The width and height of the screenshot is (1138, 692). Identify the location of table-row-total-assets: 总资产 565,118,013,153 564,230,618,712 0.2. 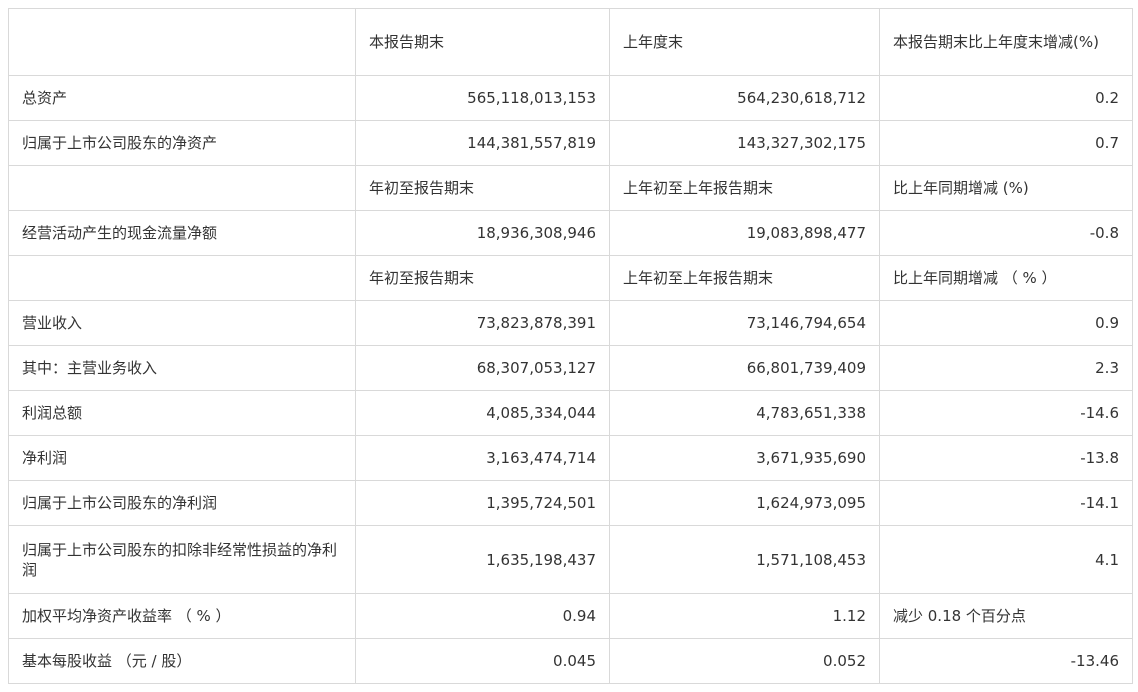
(570, 98).